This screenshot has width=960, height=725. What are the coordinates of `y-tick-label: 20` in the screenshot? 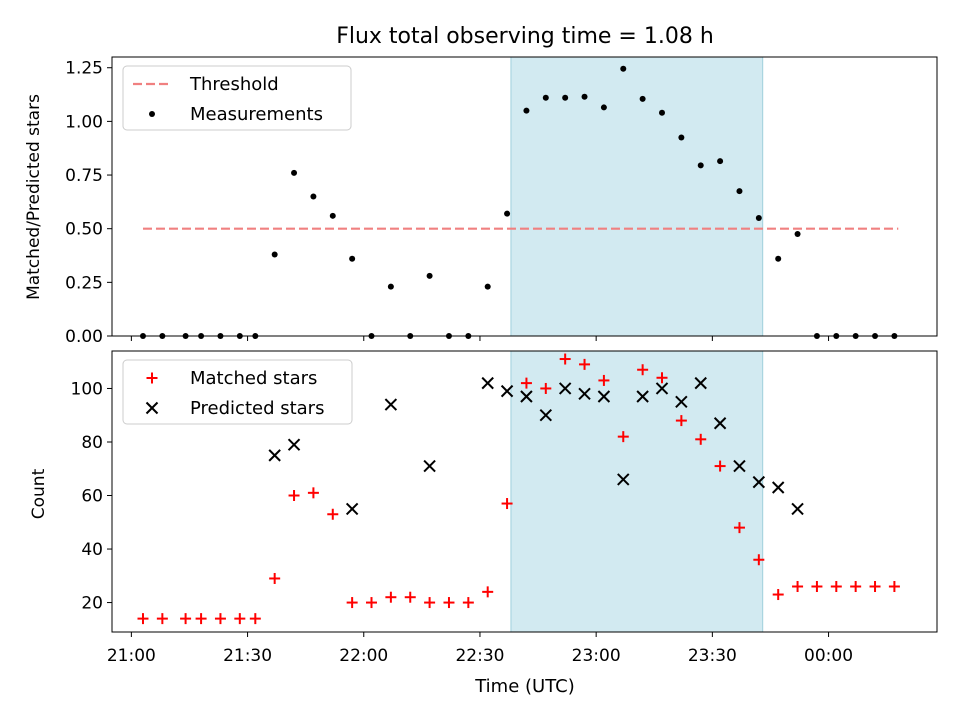 It's located at (92, 604).